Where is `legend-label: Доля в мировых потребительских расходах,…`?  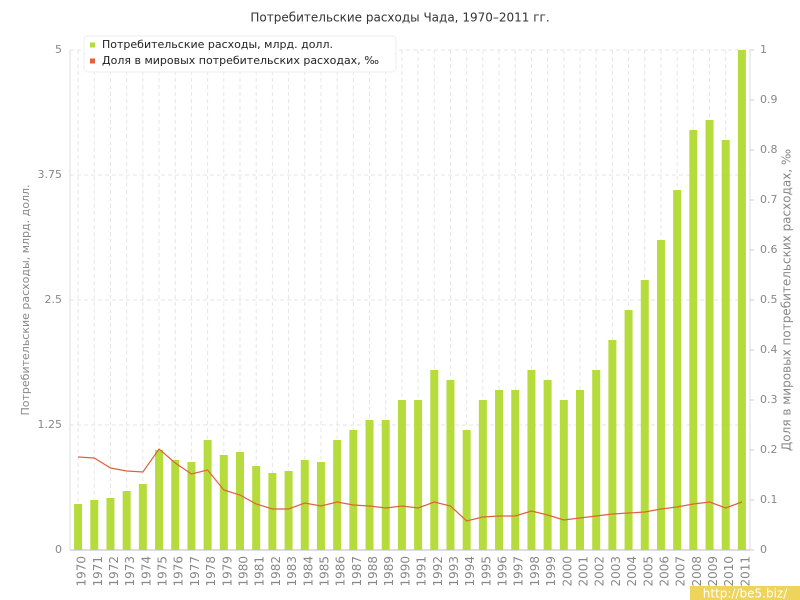 legend-label: Доля в мировых потребительских расходах,… is located at coordinates (240, 60).